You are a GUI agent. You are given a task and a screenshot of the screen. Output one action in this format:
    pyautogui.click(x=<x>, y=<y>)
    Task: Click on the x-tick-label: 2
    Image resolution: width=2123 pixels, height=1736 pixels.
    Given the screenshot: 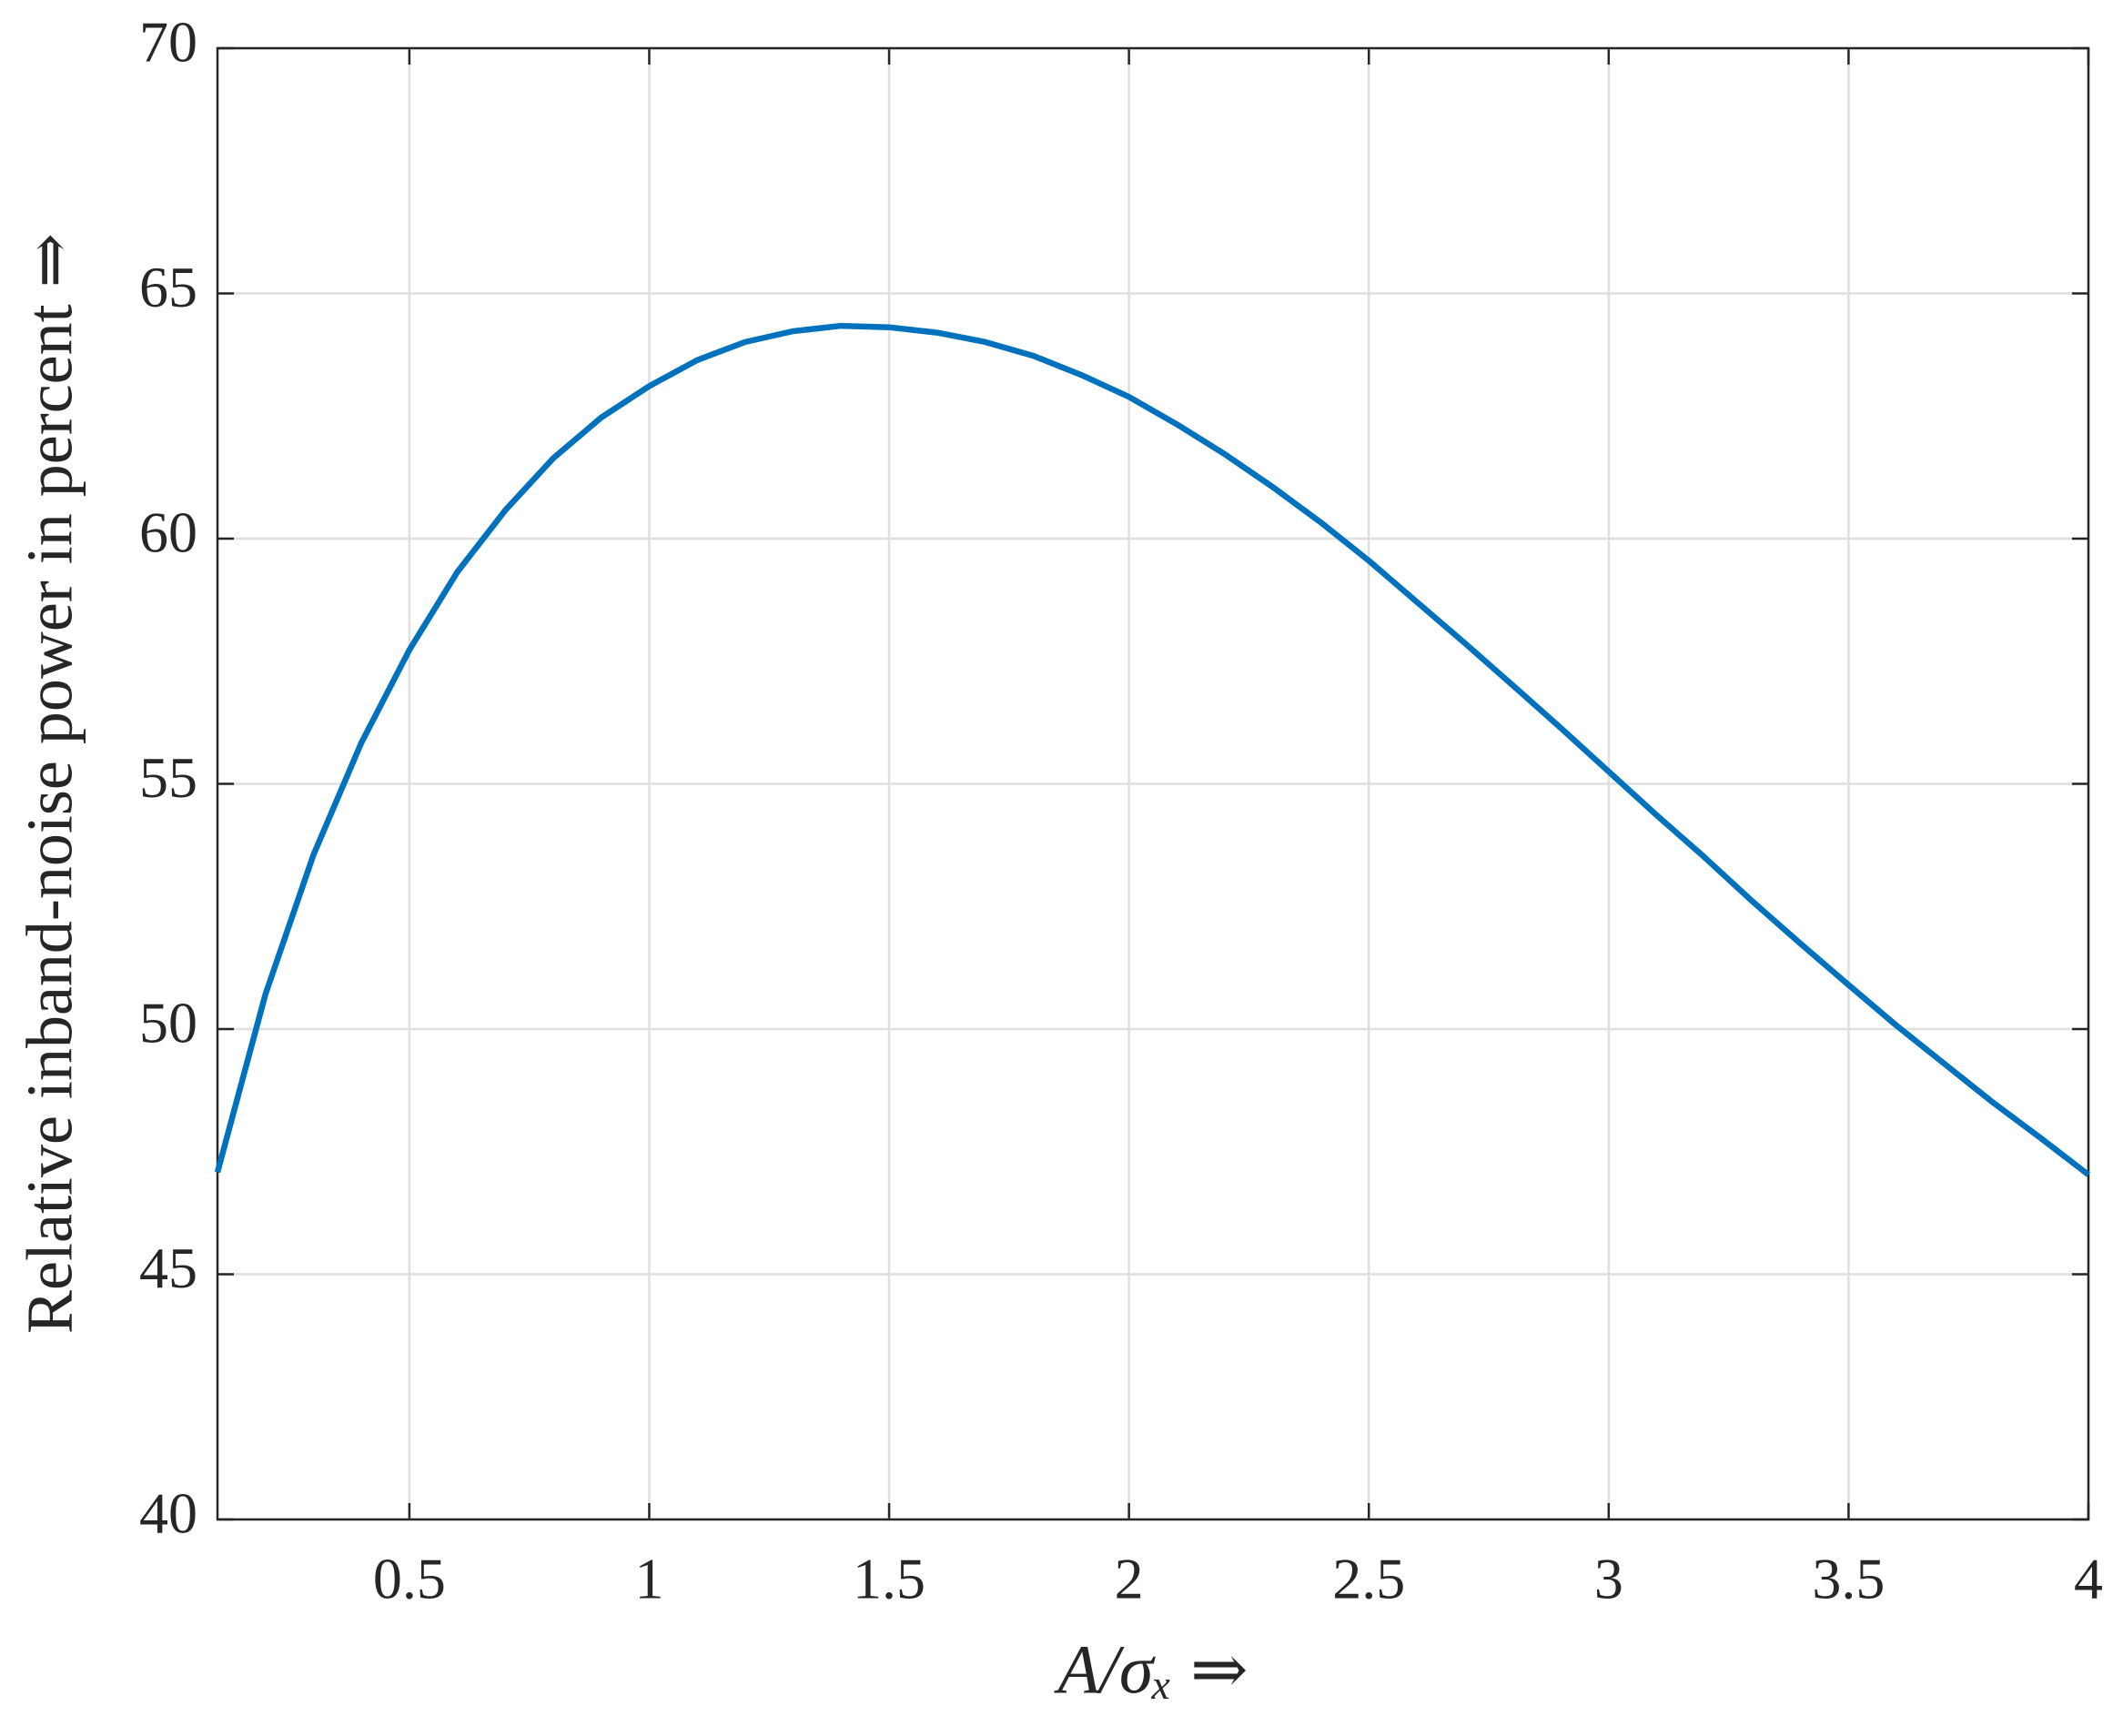 What is the action you would take?
    pyautogui.click(x=1129, y=1579)
    